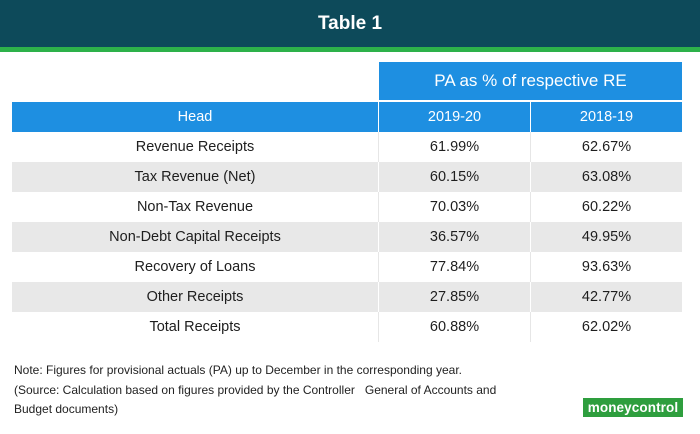 The height and width of the screenshot is (434, 700). What do you see at coordinates (347, 207) in the screenshot?
I see `table-row: Non-Tax Revenue 70.03% 60.22%` at bounding box center [347, 207].